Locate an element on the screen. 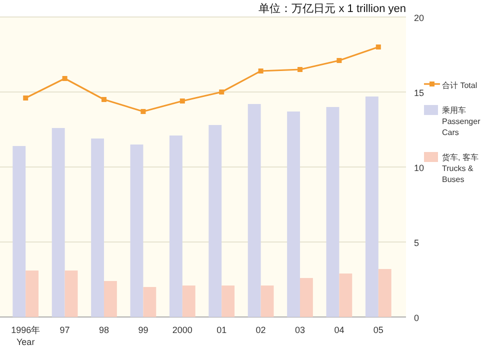 This screenshot has width=483, height=347. x-tick-label: 04 is located at coordinates (339, 330).